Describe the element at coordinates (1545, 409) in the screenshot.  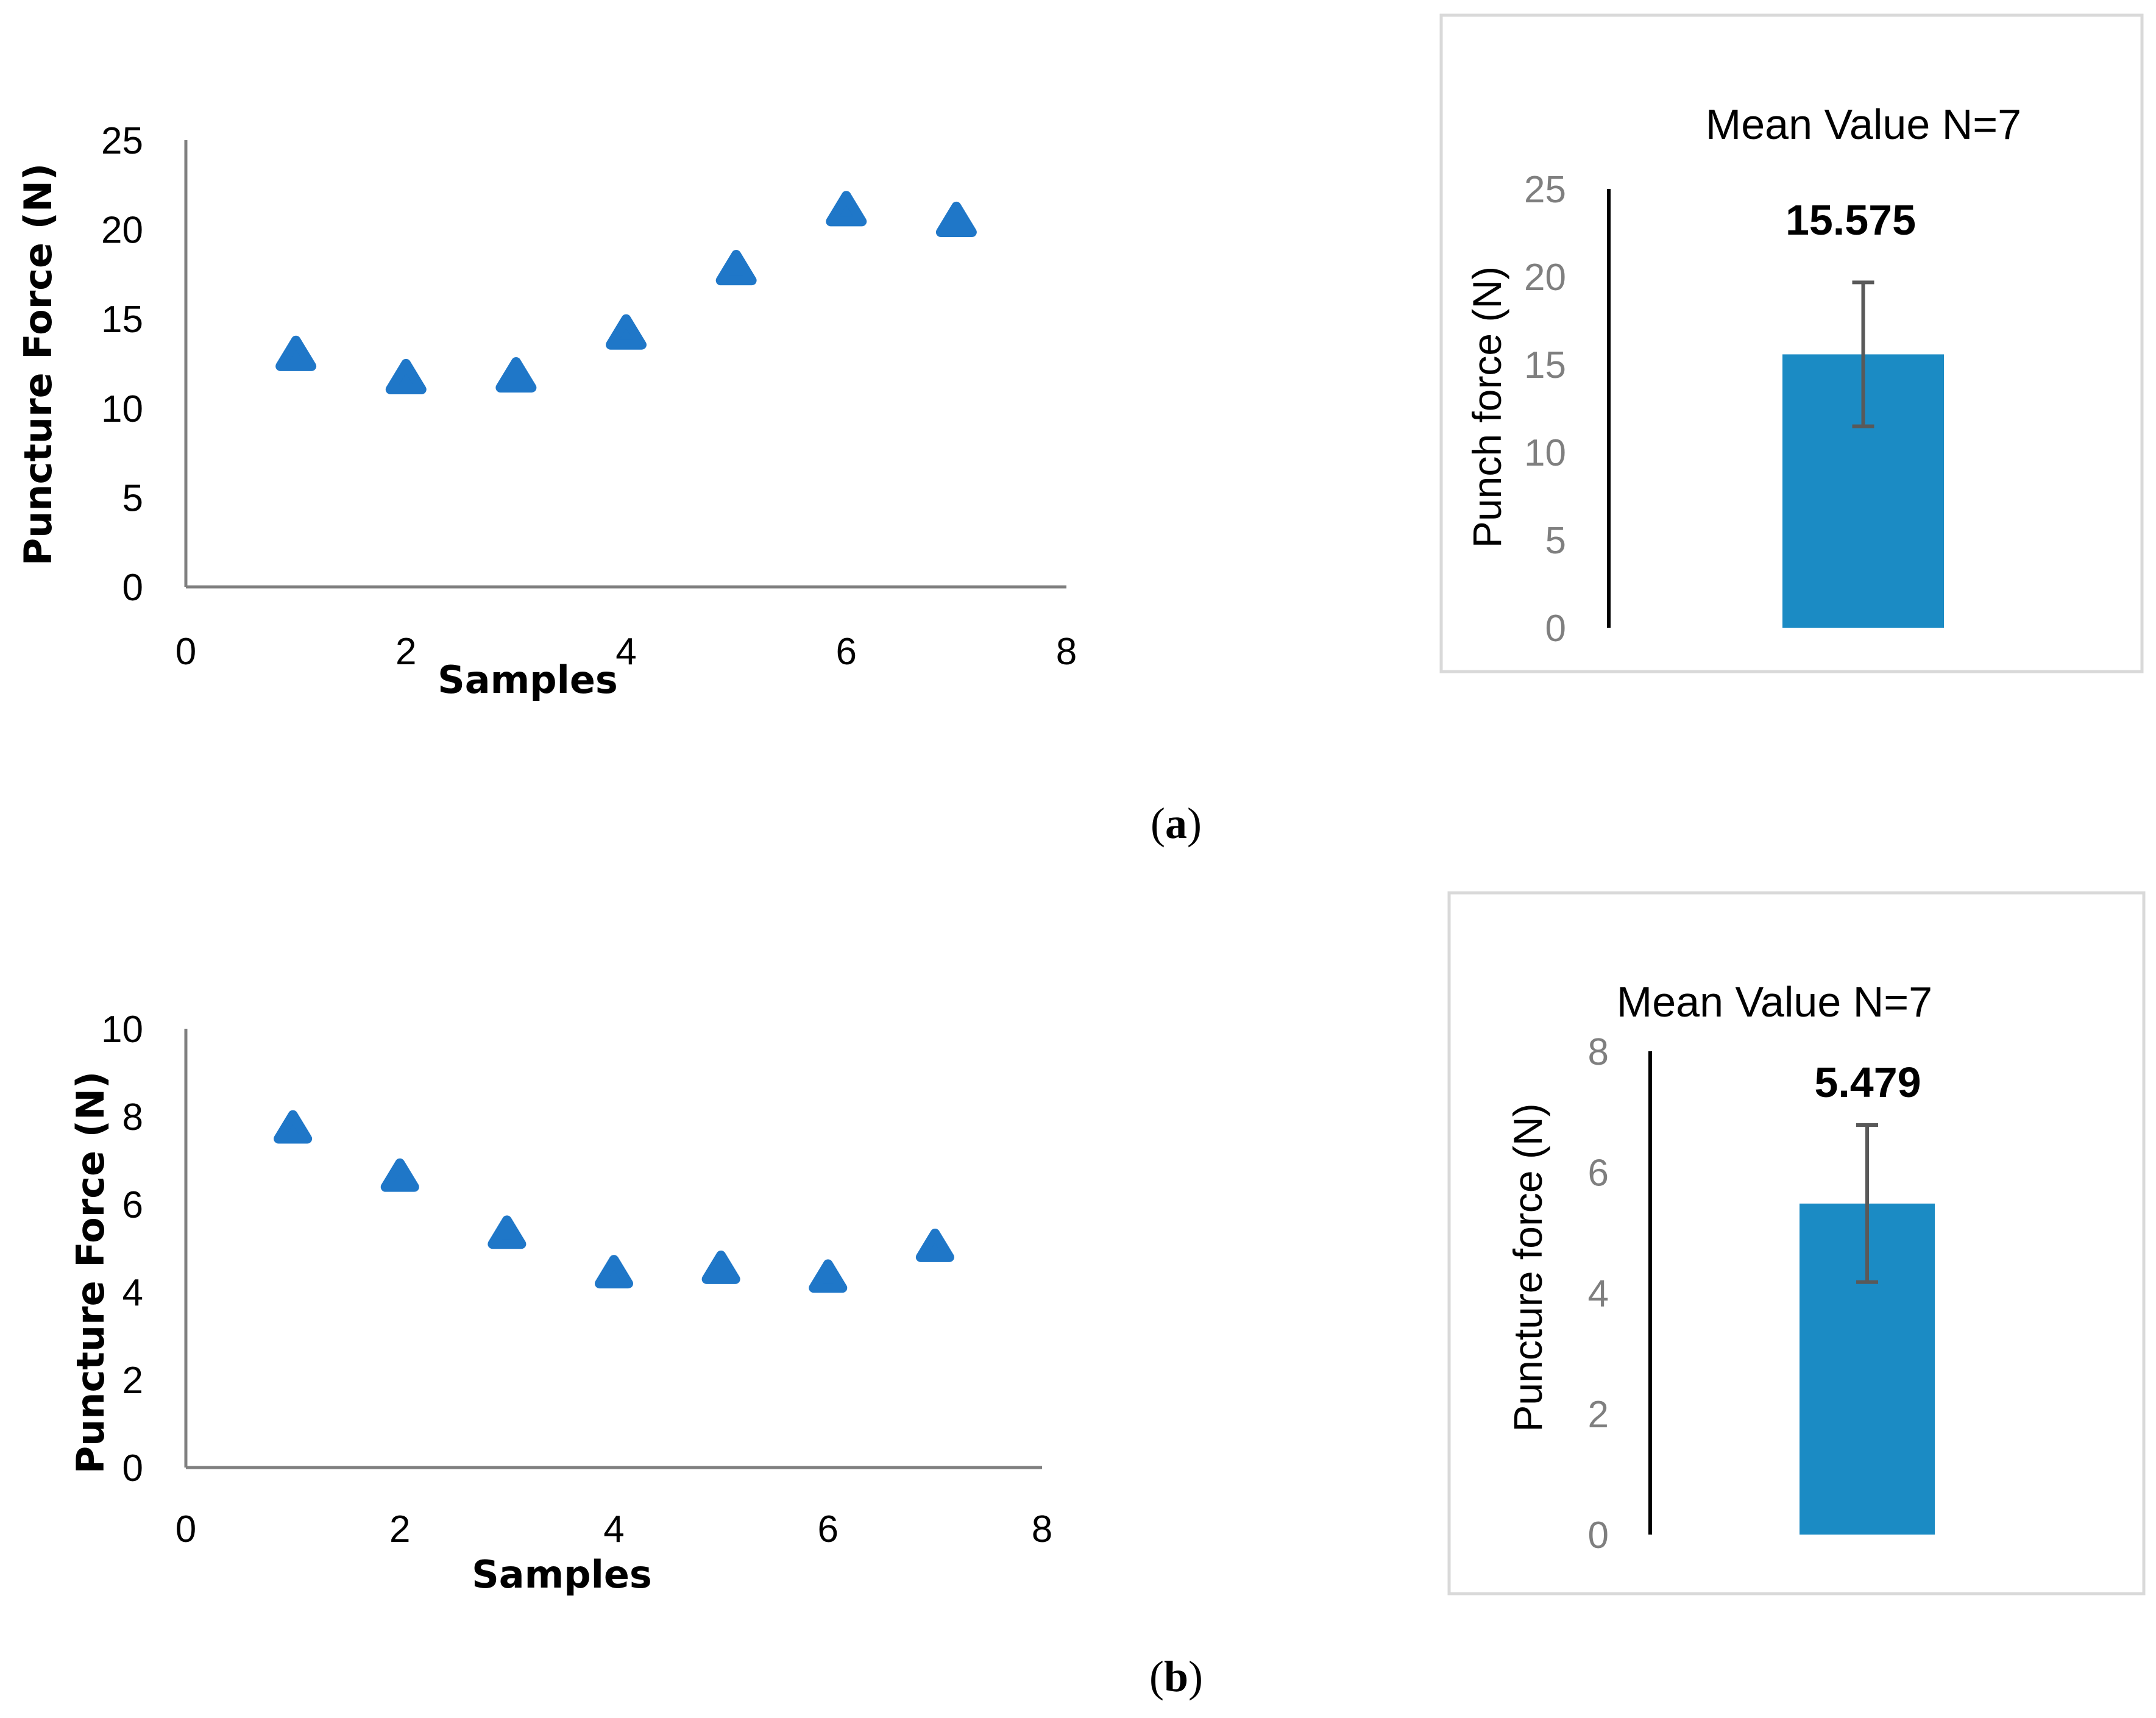
I see `a-bar-y-ticks: 0 5 10 15 20 25` at that location.